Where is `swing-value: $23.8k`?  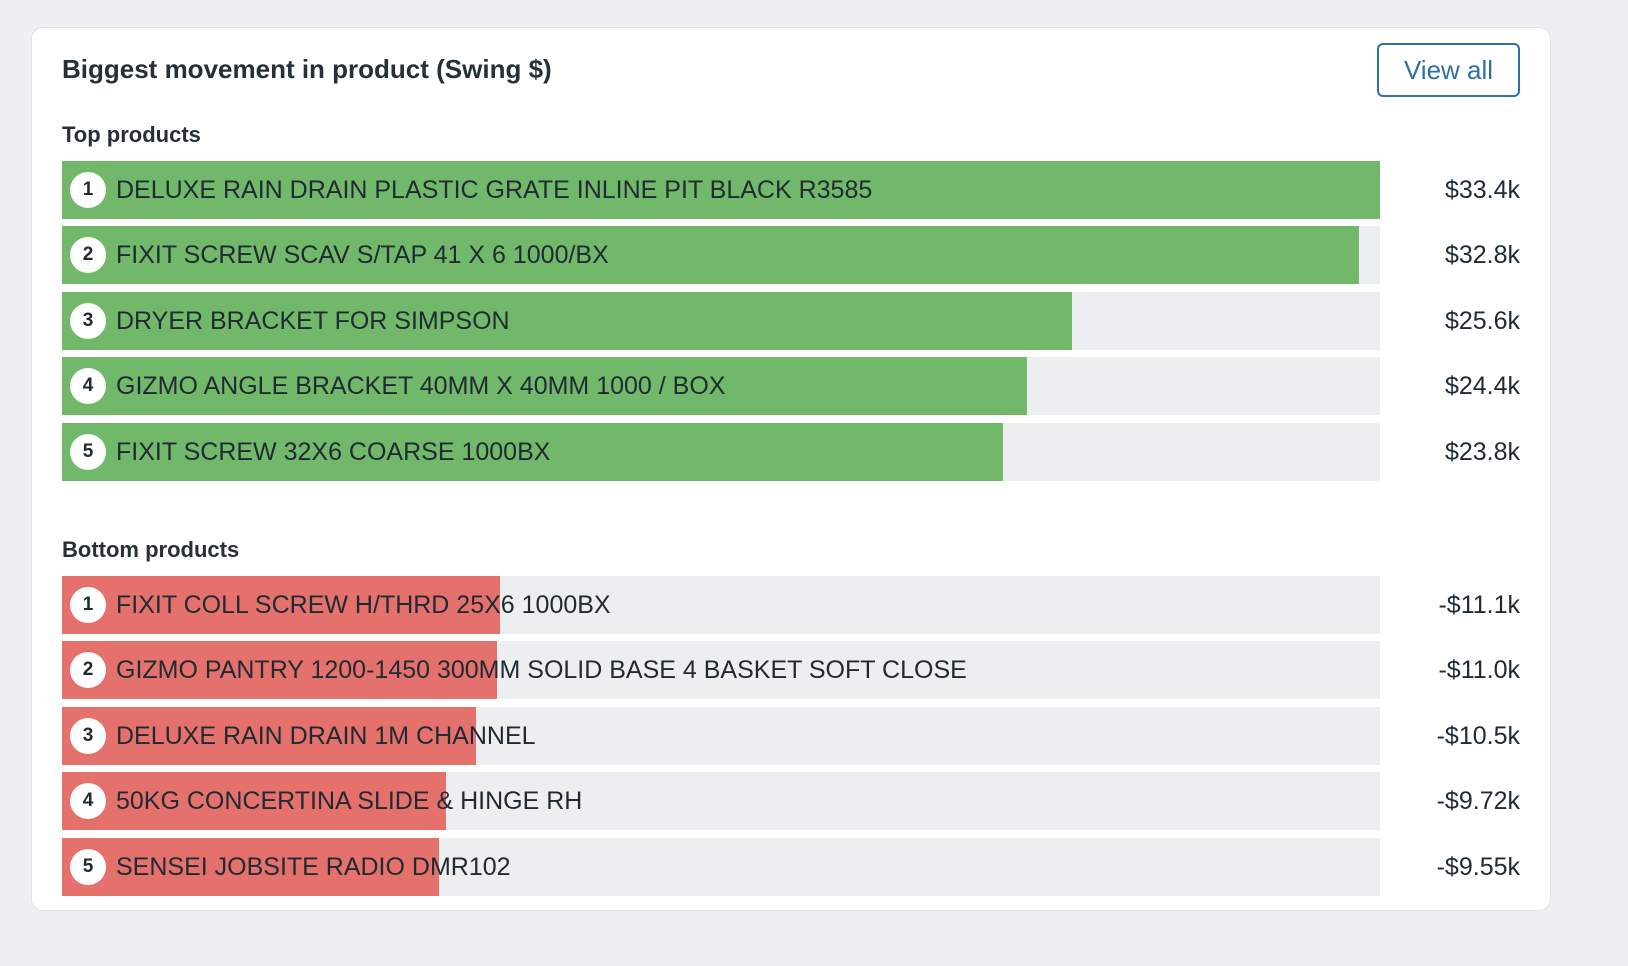 swing-value: $23.8k is located at coordinates (1482, 451).